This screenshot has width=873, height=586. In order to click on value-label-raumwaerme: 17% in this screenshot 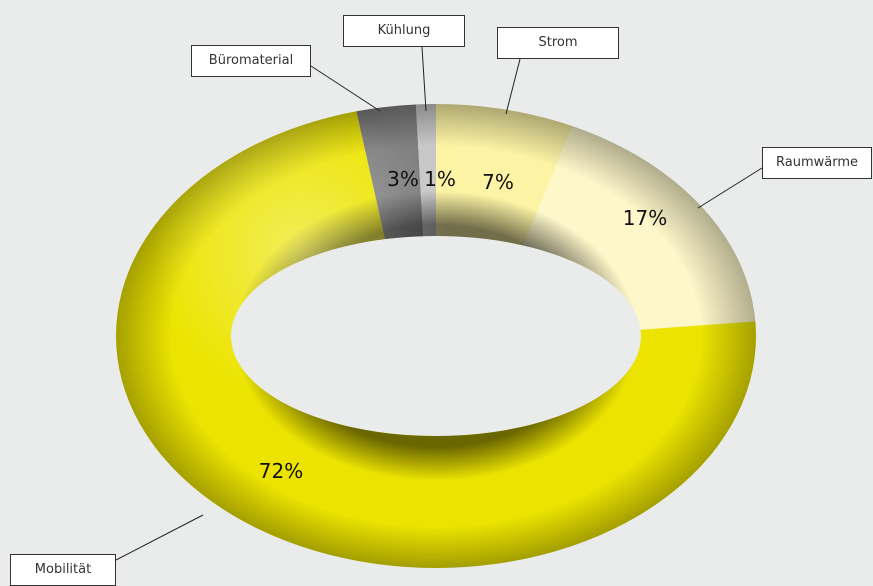, I will do `click(645, 218)`.